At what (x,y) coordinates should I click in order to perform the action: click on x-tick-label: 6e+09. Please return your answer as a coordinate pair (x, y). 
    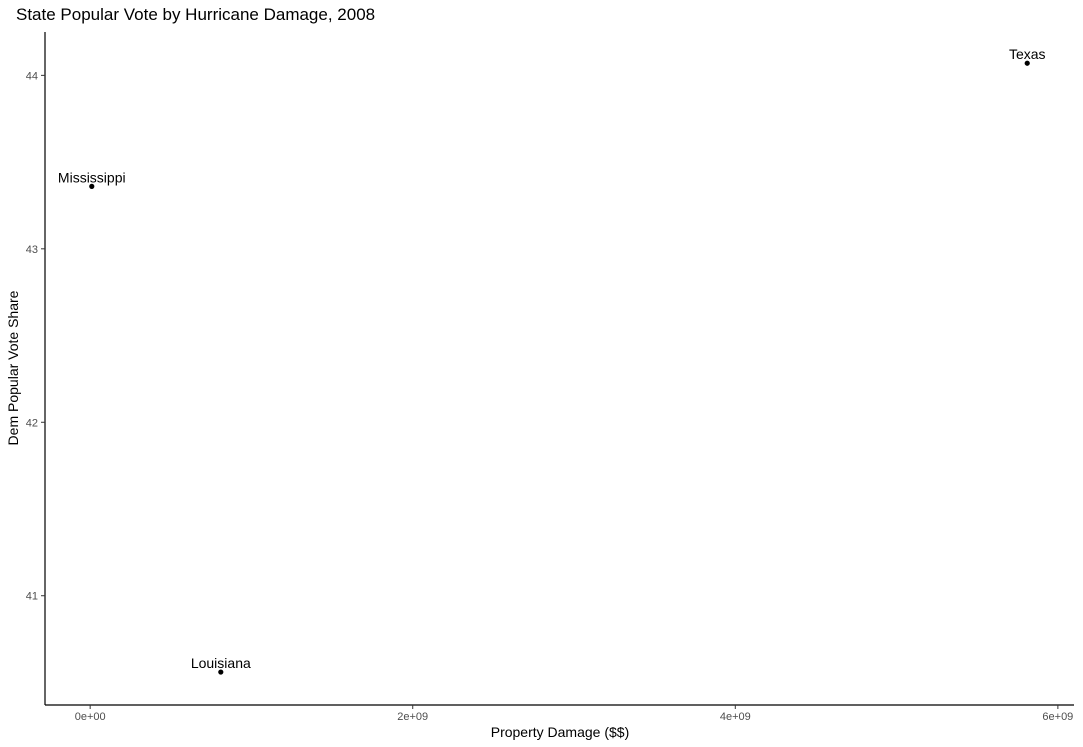
    Looking at the image, I should click on (1057, 717).